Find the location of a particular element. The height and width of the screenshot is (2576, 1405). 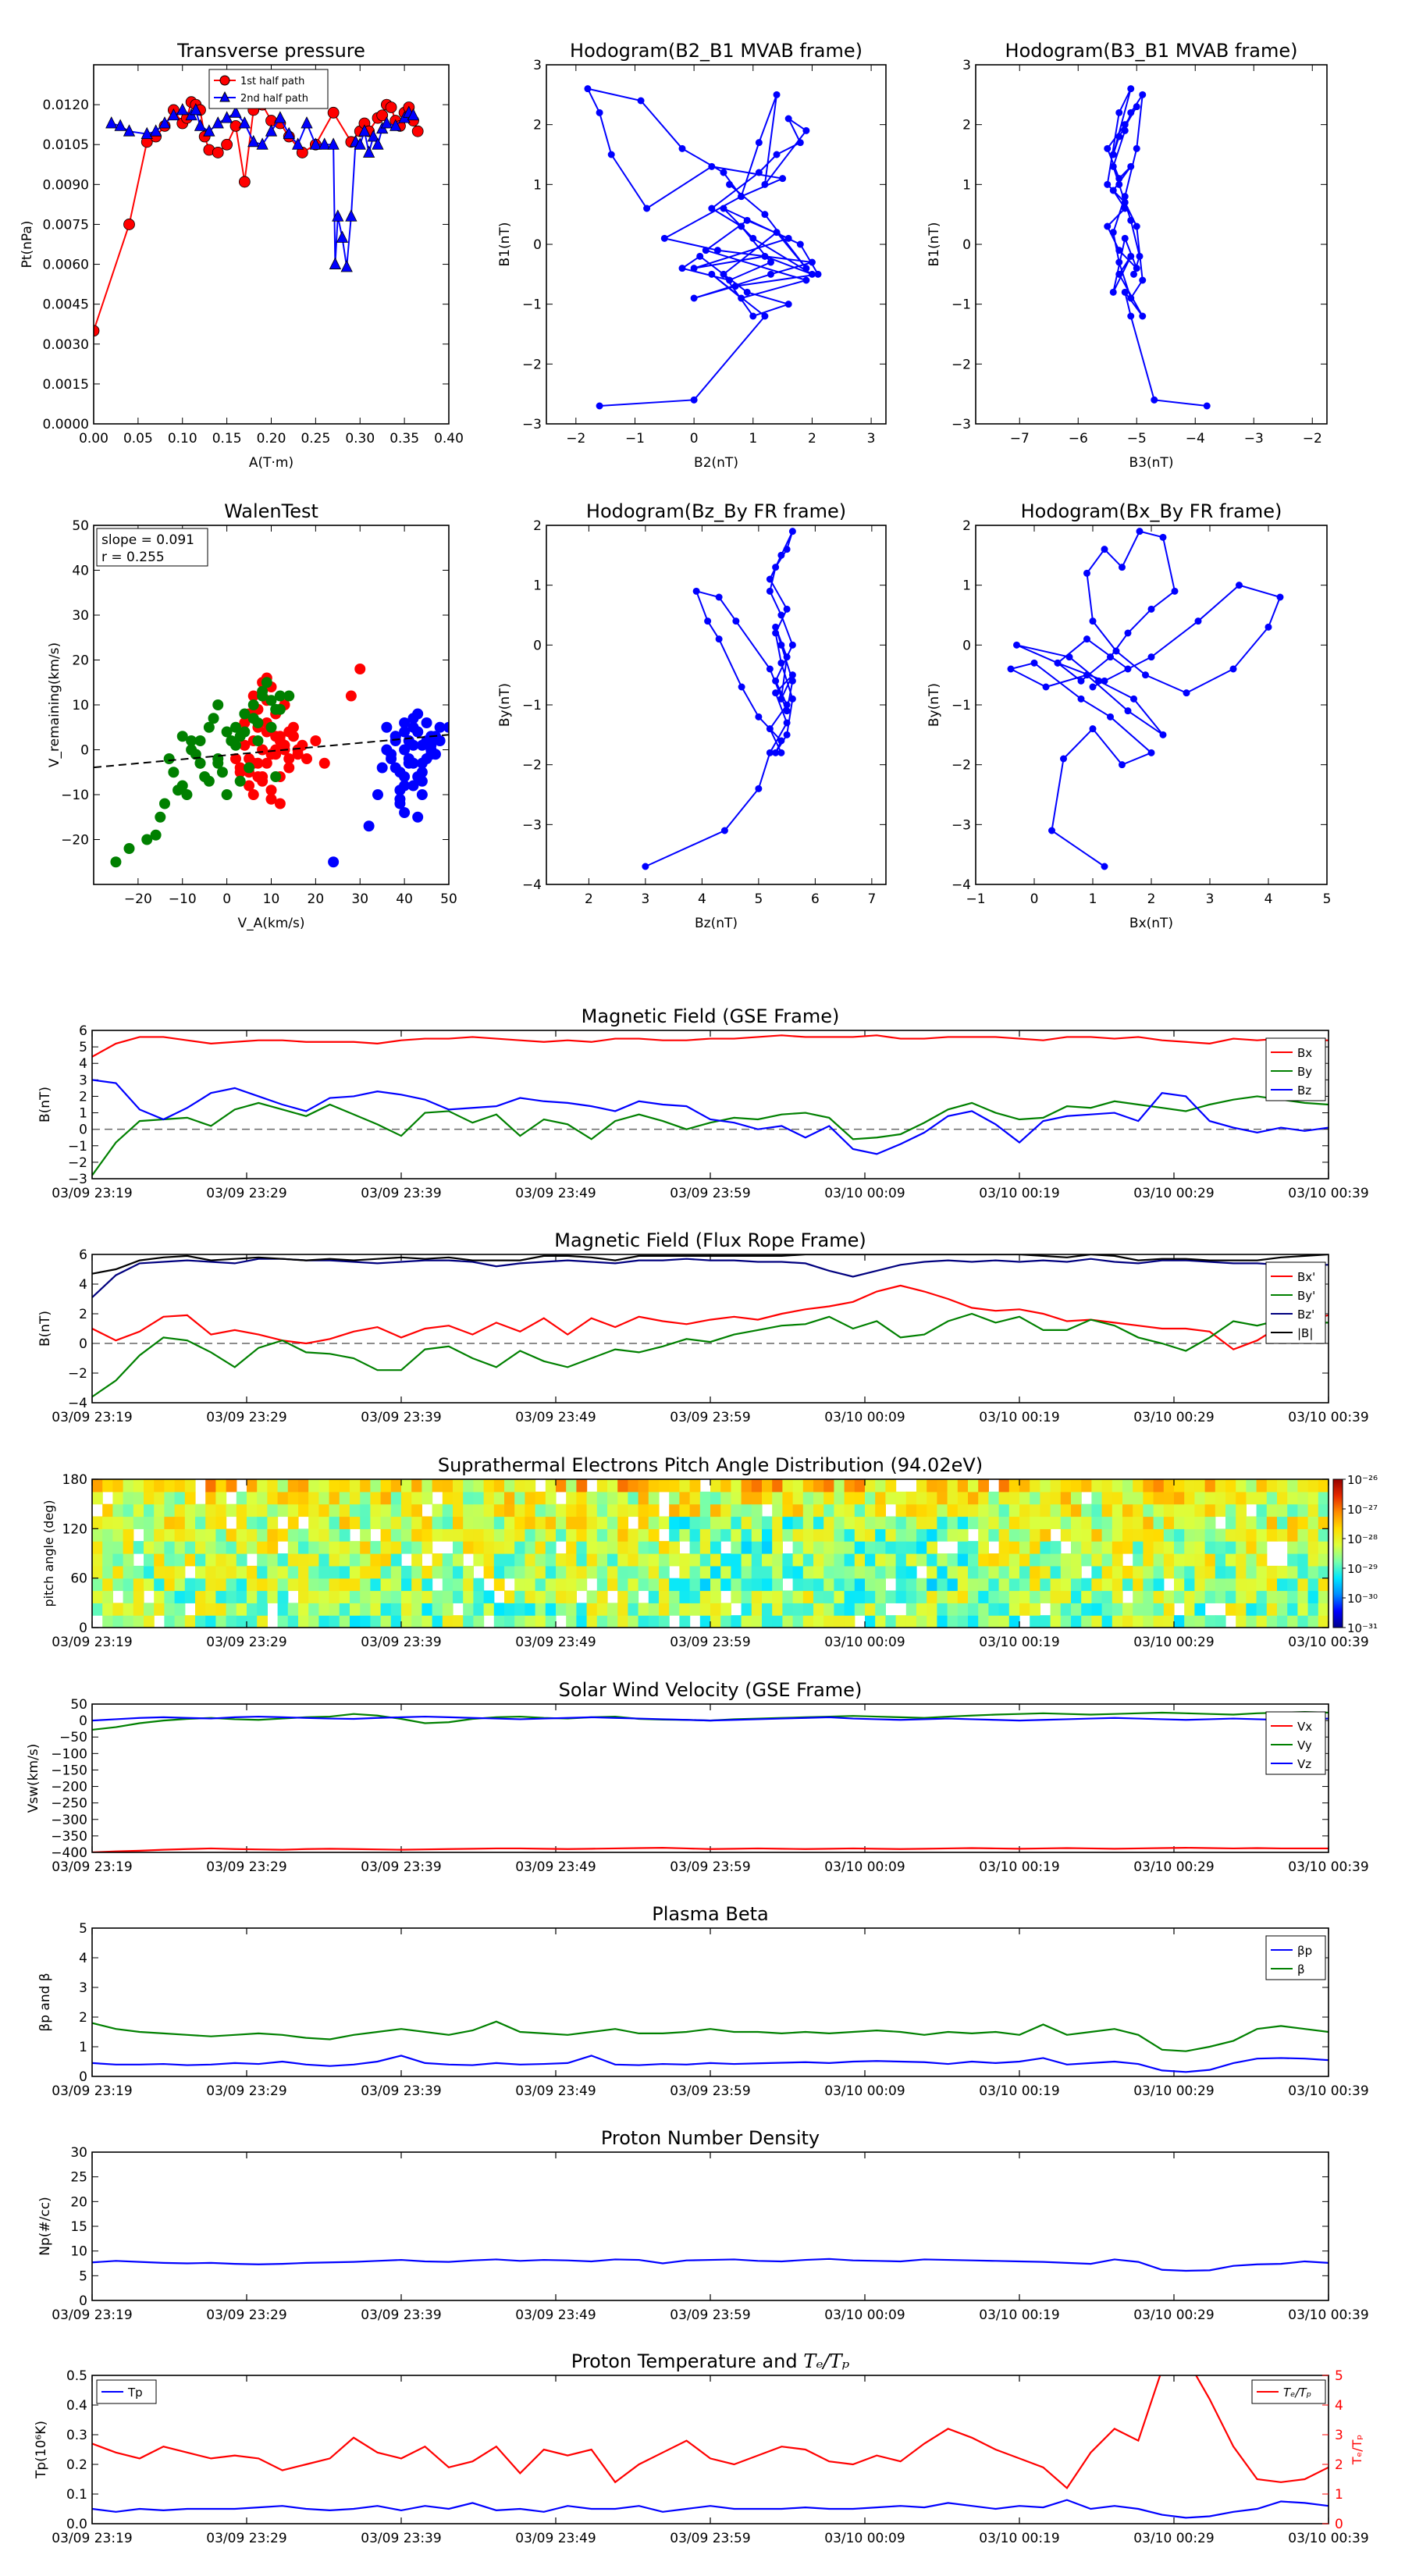

y-tick-label: 0.0 is located at coordinates (76, 2524).